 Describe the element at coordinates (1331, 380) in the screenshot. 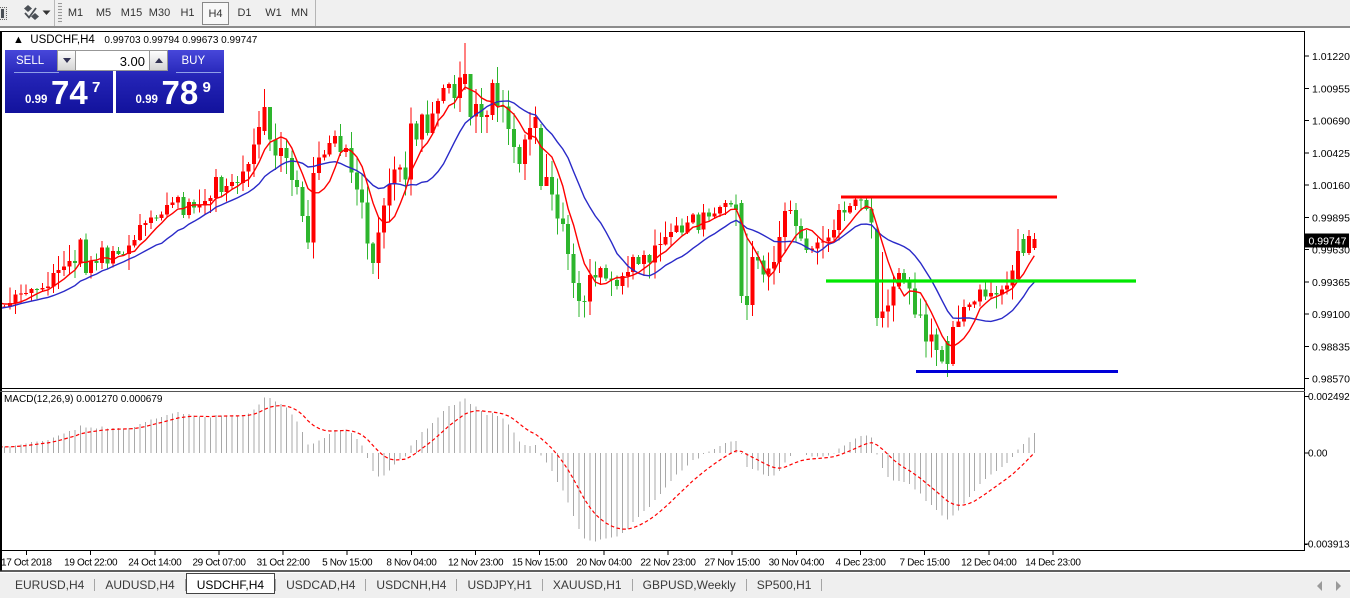

I see `svg-text: 0.98570` at that location.